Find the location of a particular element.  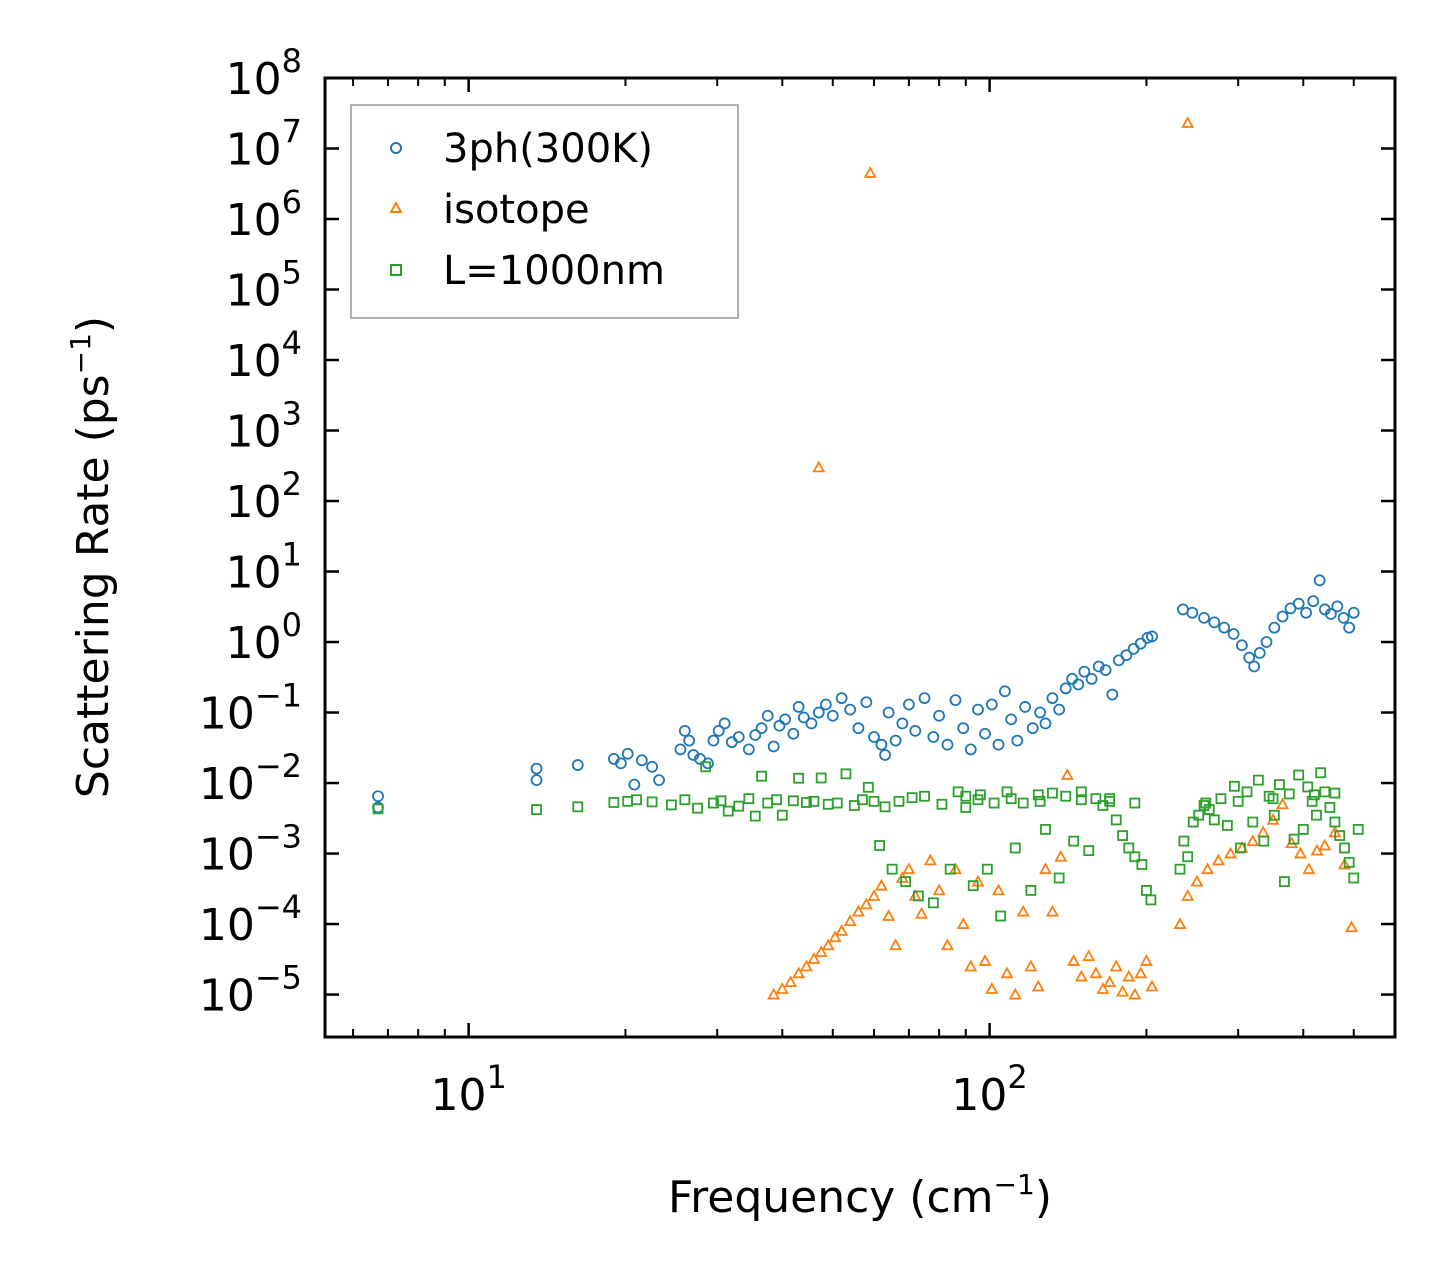

y-tick-label: 10⁴ is located at coordinates (264, 355).